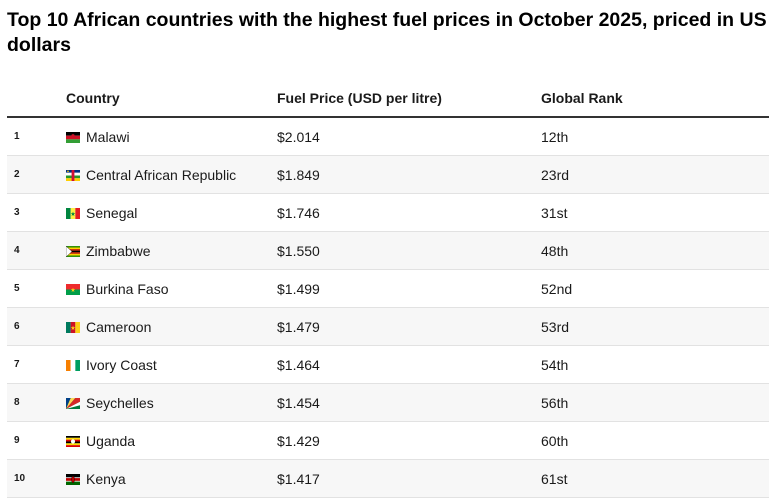 The height and width of the screenshot is (498, 769). What do you see at coordinates (33, 364) in the screenshot?
I see `row-rank: 7` at bounding box center [33, 364].